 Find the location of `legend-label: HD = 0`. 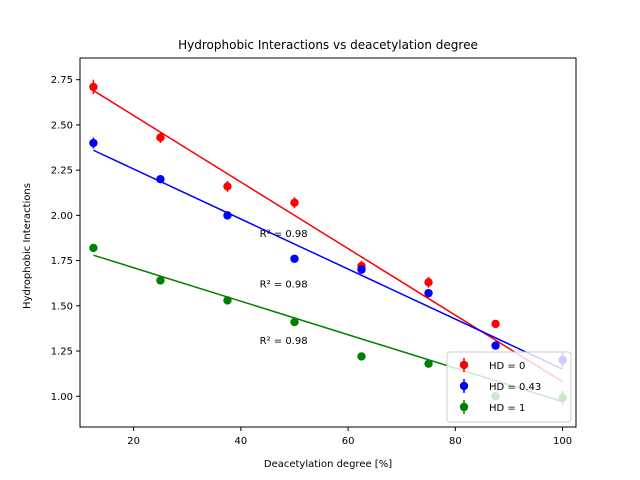

legend-label: HD = 0 is located at coordinates (507, 366).